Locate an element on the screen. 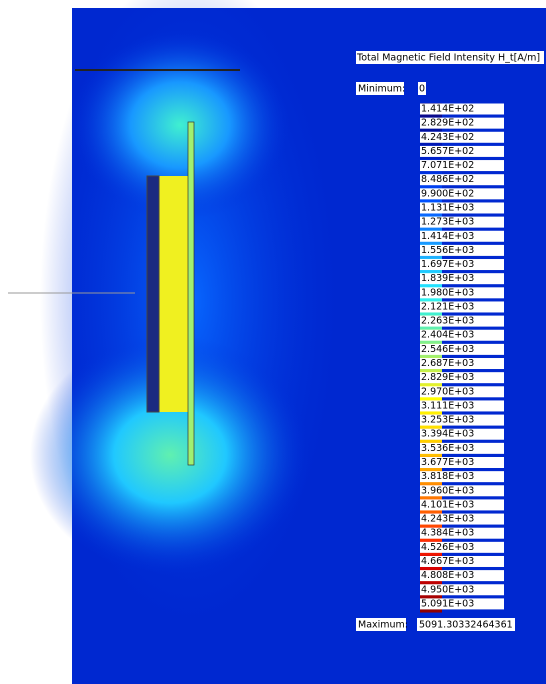  legend-label: 4.243E+03 is located at coordinates (447, 519).